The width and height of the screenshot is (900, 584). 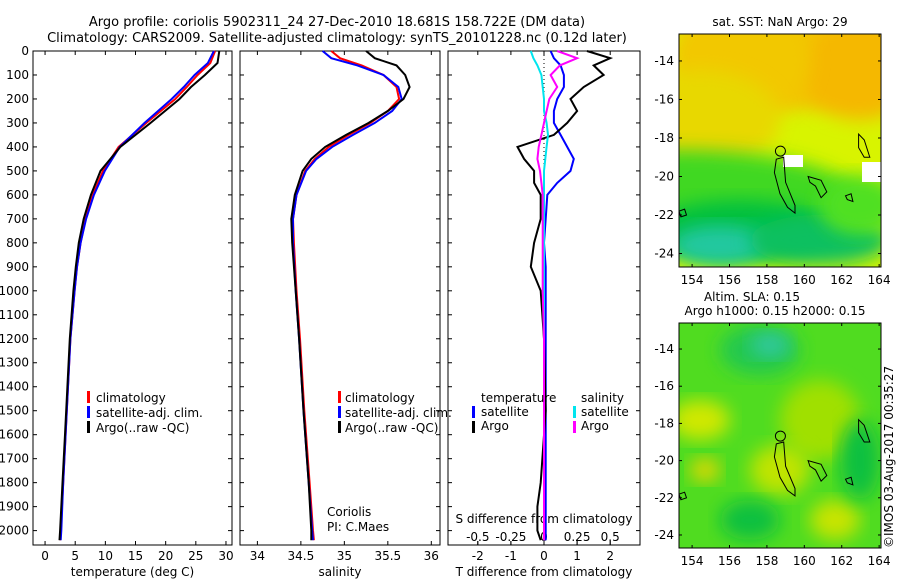 I want to click on series-line-temperature-satellite, so click(x=558, y=295).